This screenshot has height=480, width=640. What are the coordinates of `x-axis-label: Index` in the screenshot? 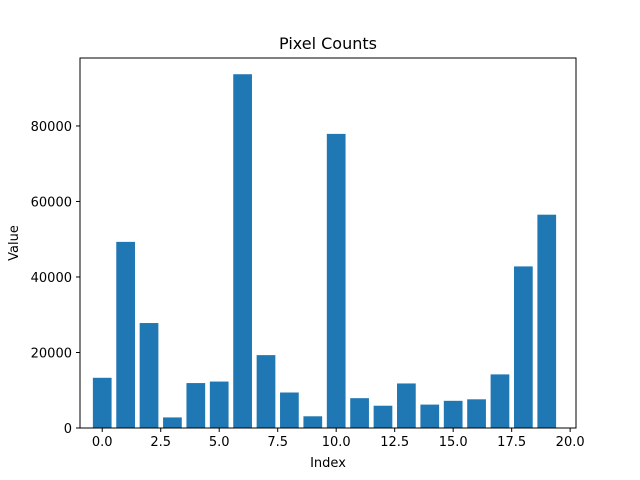 It's located at (328, 463).